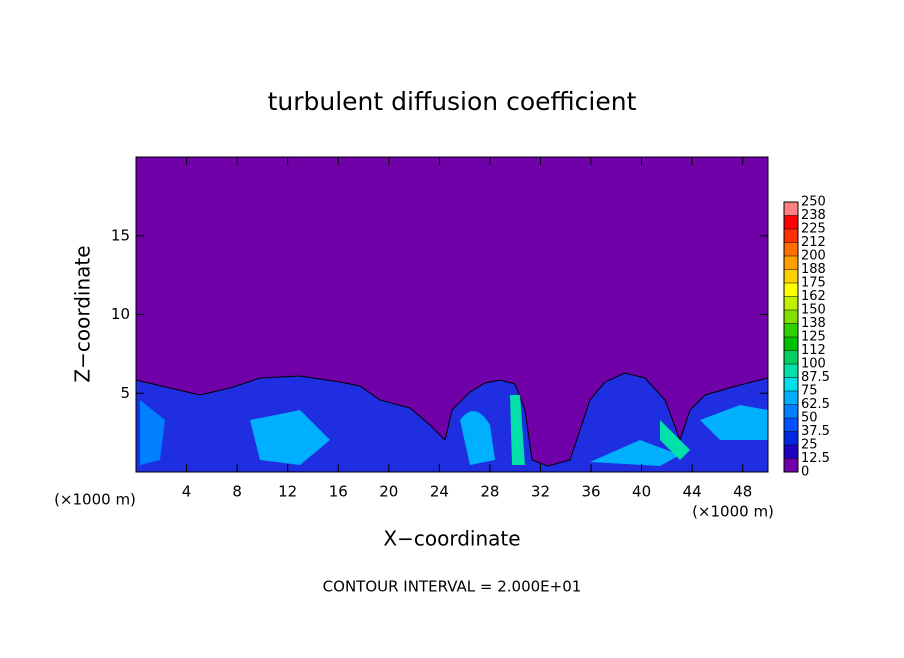 Image resolution: width=904 pixels, height=658 pixels. What do you see at coordinates (813, 242) in the screenshot?
I see `colorbar-label: 212` at bounding box center [813, 242].